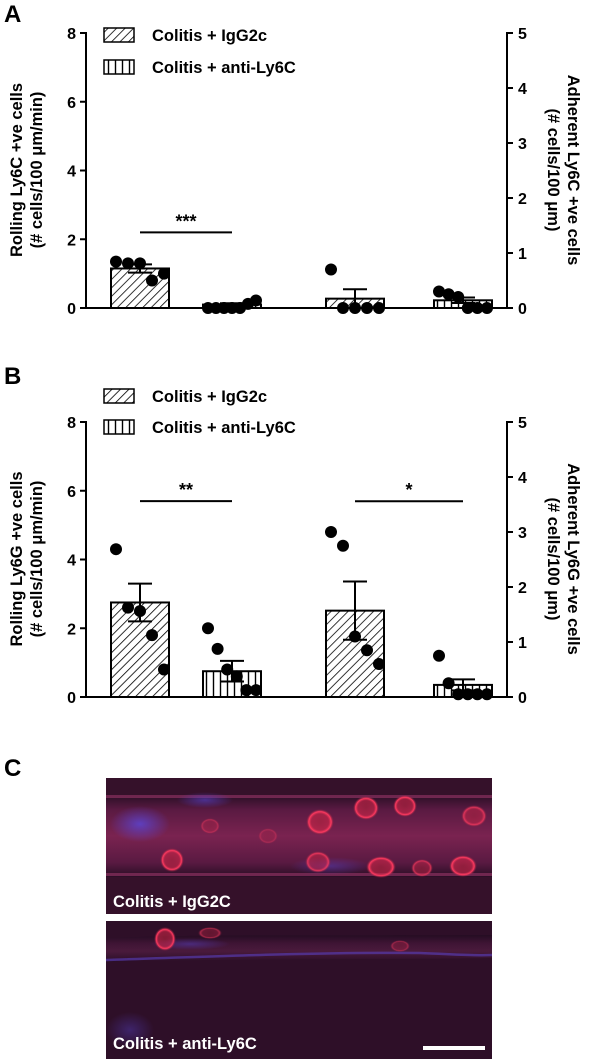 The image size is (597, 1064). Describe the element at coordinates (573, 559) in the screenshot. I see `right-axis-title-line1: Adherent Ly6G +ve cells` at that location.